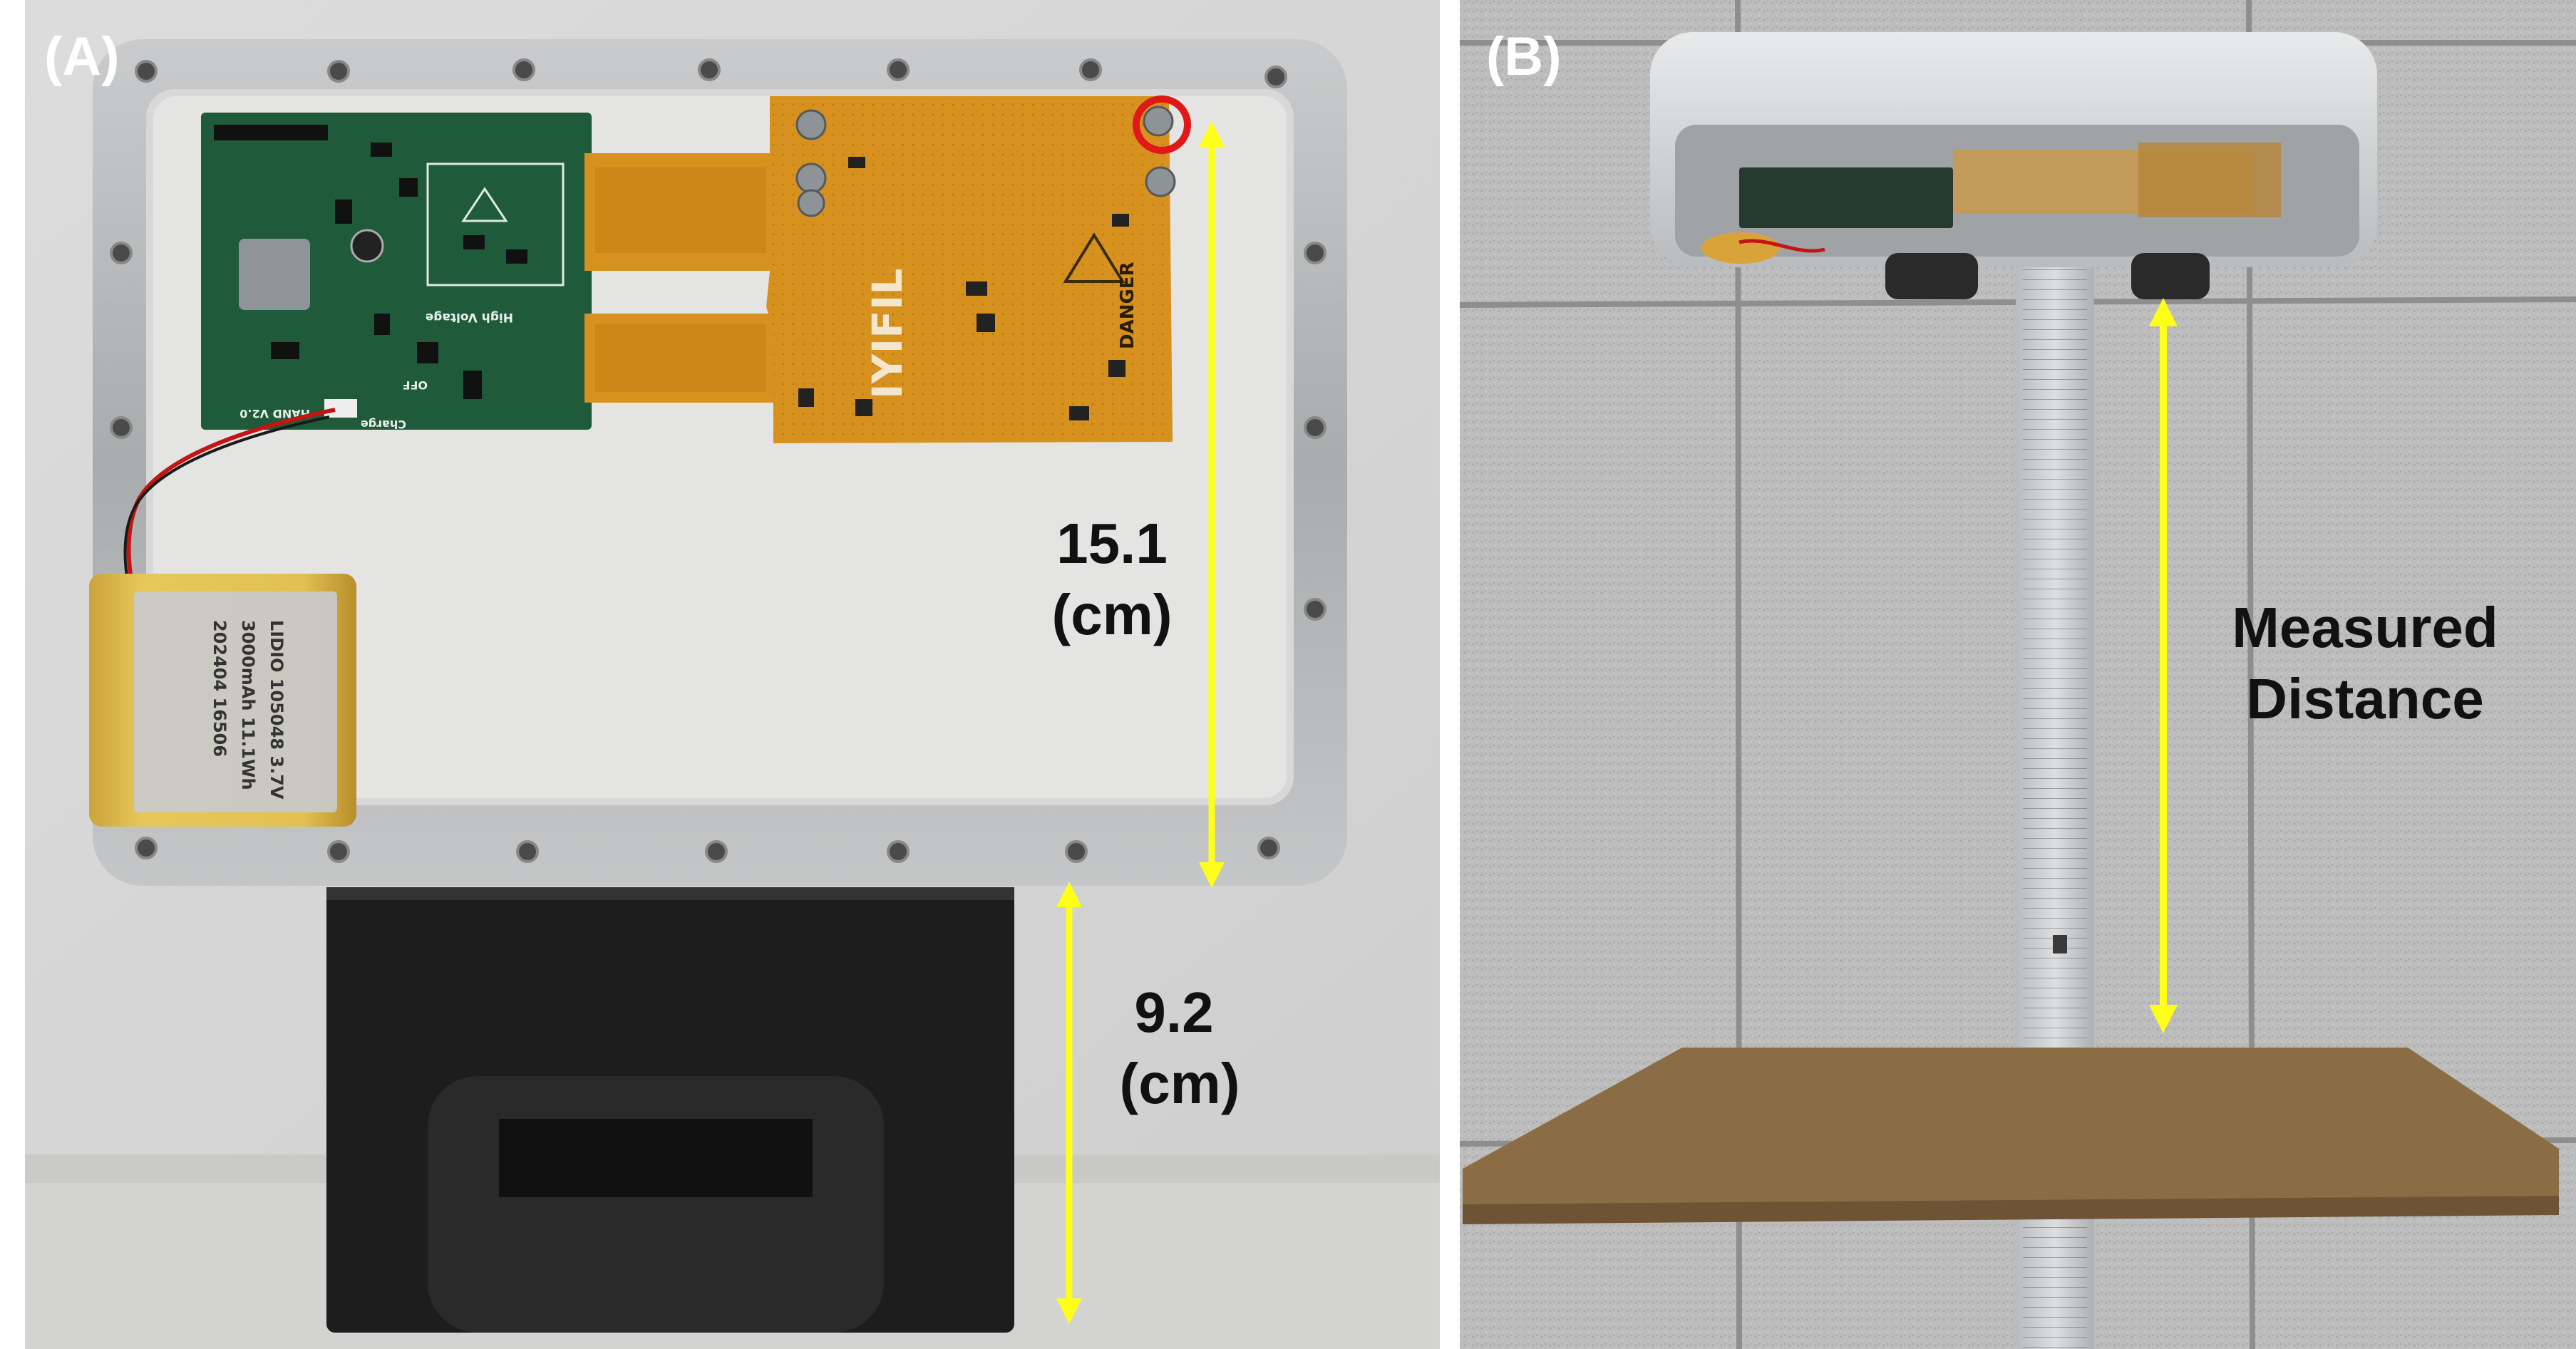  What do you see at coordinates (1112, 614) in the screenshot?
I see `measurement-top-unit: (cm)` at bounding box center [1112, 614].